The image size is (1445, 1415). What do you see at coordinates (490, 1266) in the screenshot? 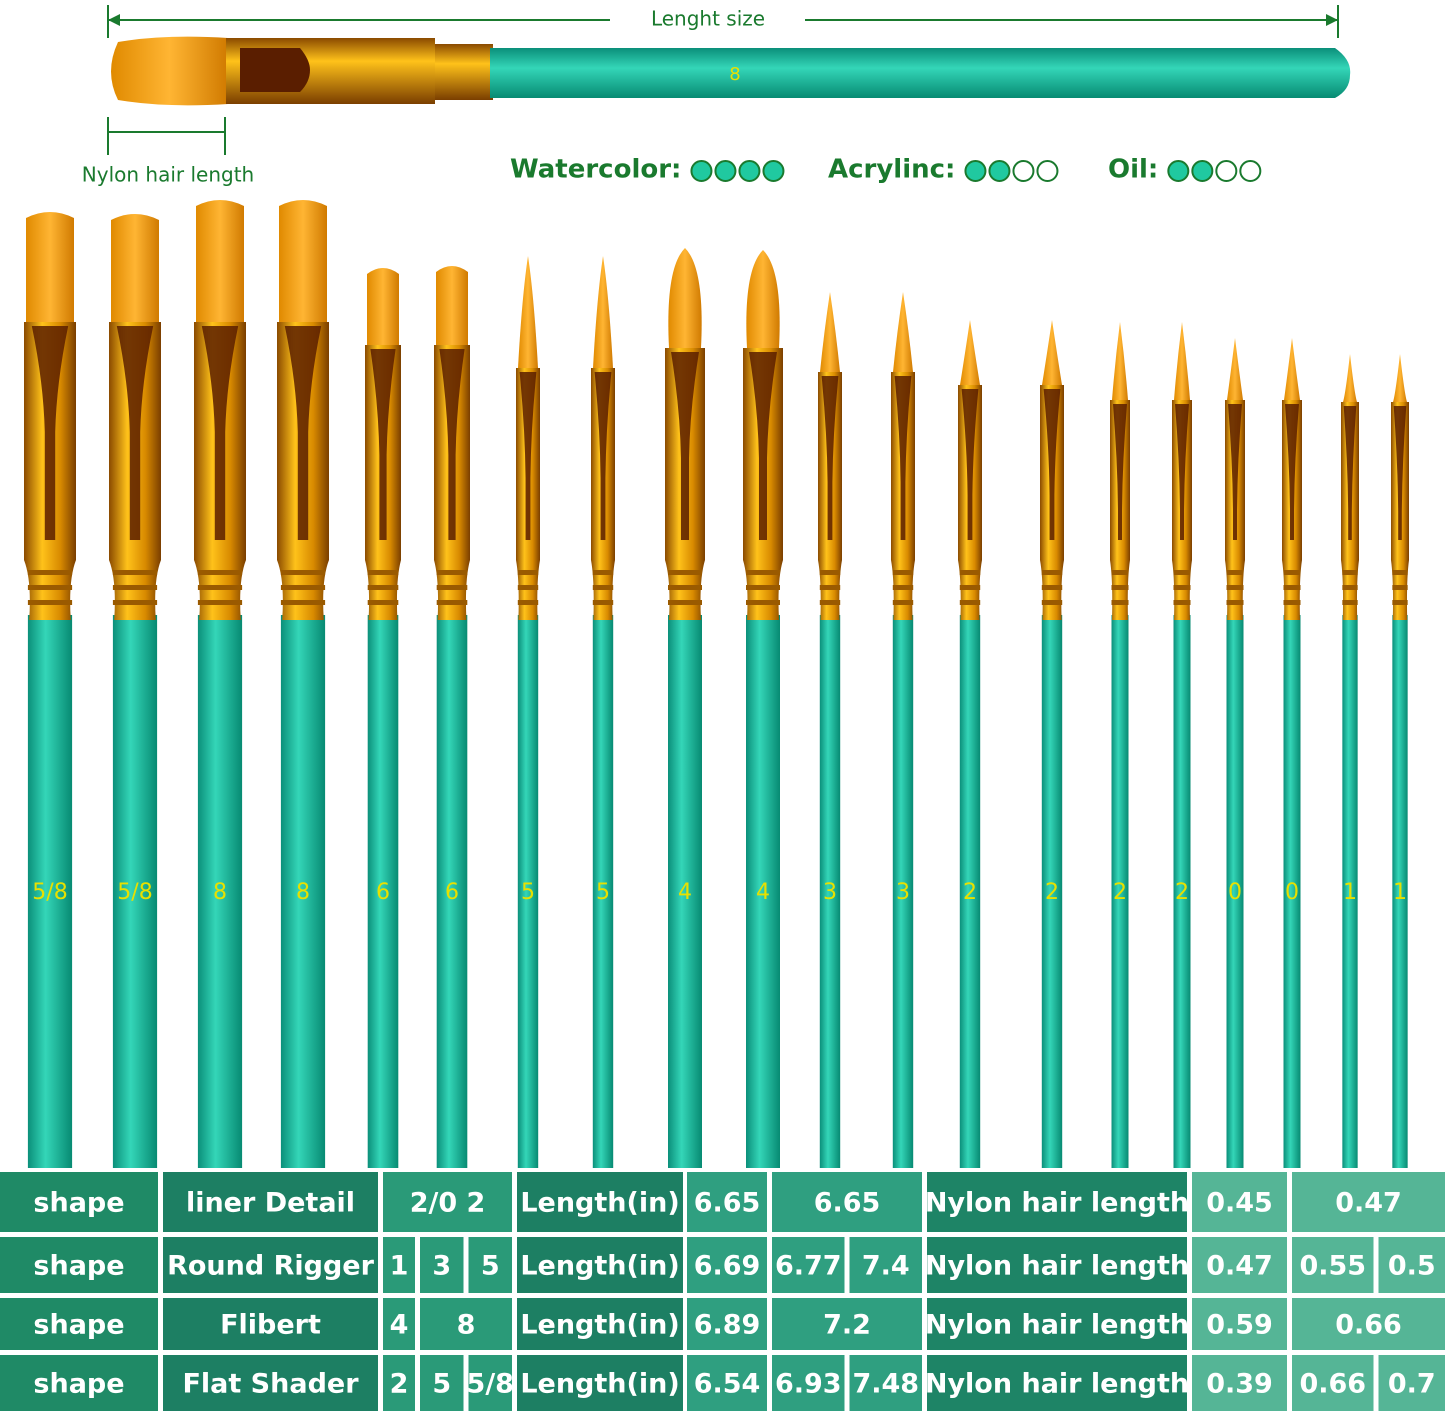
I see `table-text: 5` at bounding box center [490, 1266].